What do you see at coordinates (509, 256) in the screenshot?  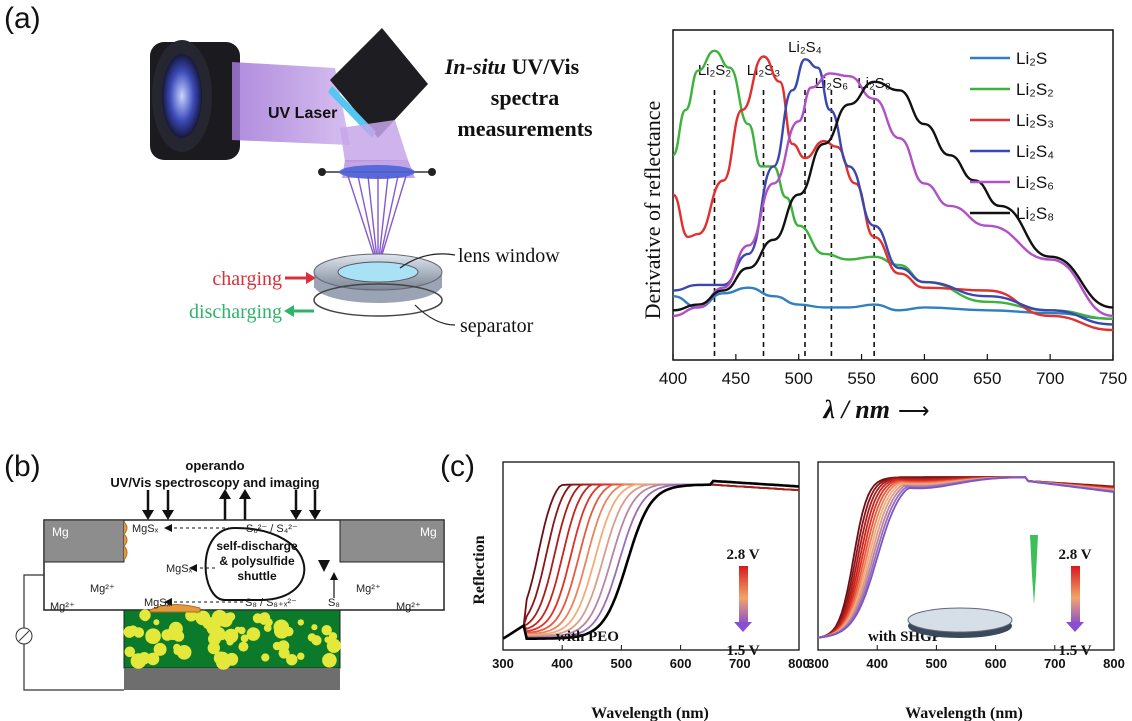 I see `lens-window-label: lens window` at bounding box center [509, 256].